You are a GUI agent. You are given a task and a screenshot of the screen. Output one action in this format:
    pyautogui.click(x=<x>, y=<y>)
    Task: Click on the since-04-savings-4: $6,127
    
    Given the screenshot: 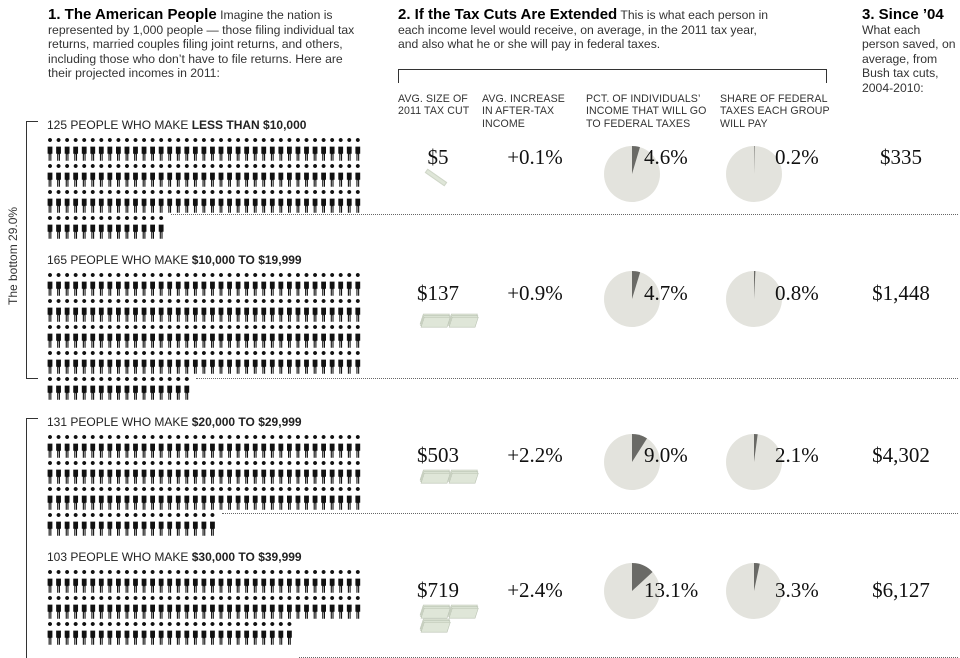 What is the action you would take?
    pyautogui.click(x=901, y=590)
    